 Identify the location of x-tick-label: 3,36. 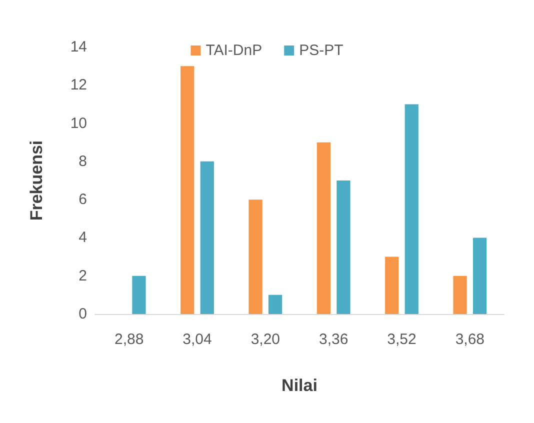
(333, 339).